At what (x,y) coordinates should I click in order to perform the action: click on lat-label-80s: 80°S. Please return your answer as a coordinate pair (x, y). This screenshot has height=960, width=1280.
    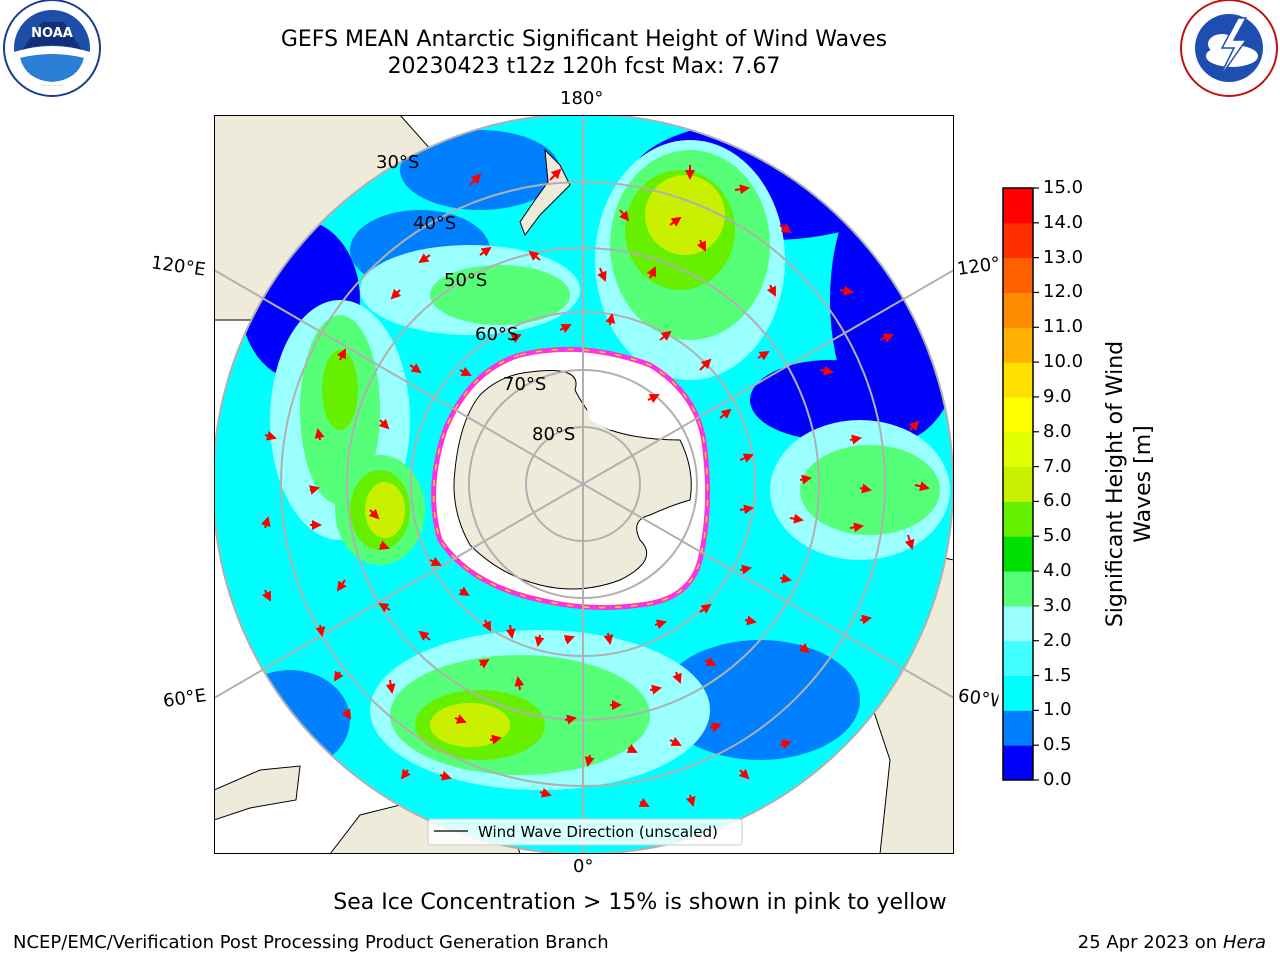
    Looking at the image, I should click on (554, 434).